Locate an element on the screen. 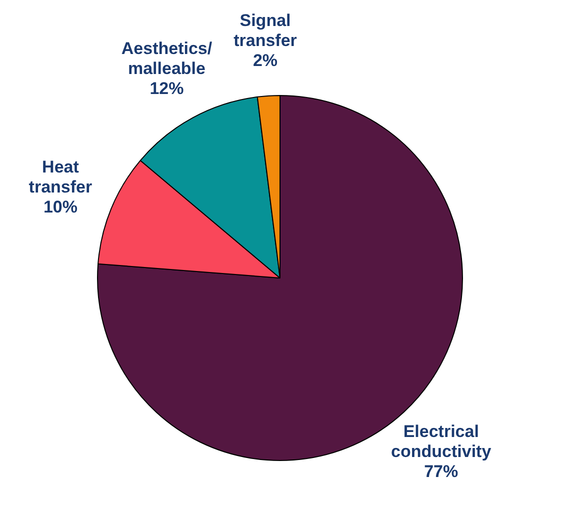 The width and height of the screenshot is (566, 507). data-label: 2% is located at coordinates (265, 60).